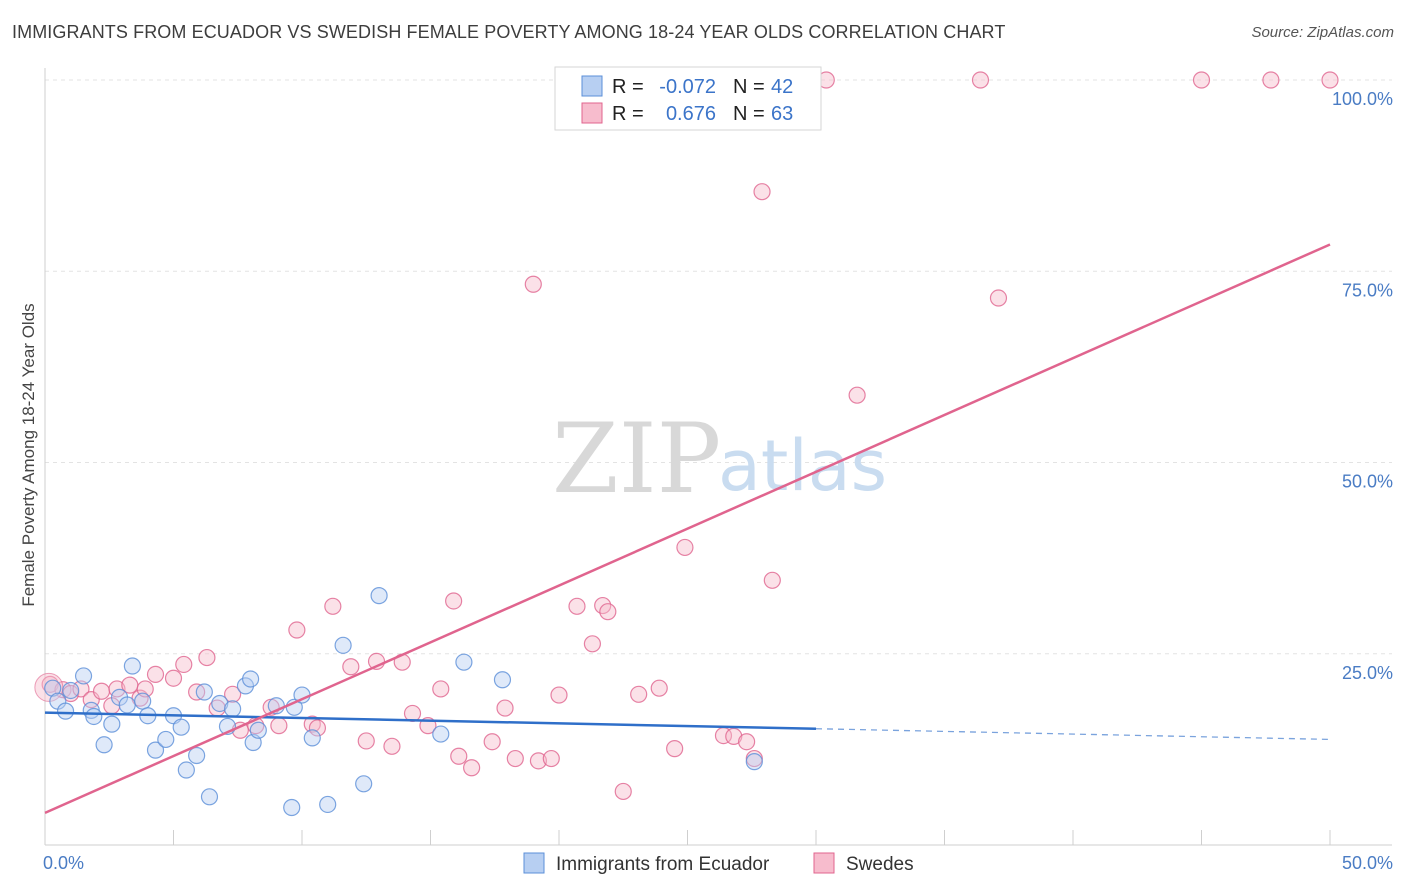 The height and width of the screenshot is (892, 1406). I want to click on series-legend-swatch-ecuador, so click(534, 863).